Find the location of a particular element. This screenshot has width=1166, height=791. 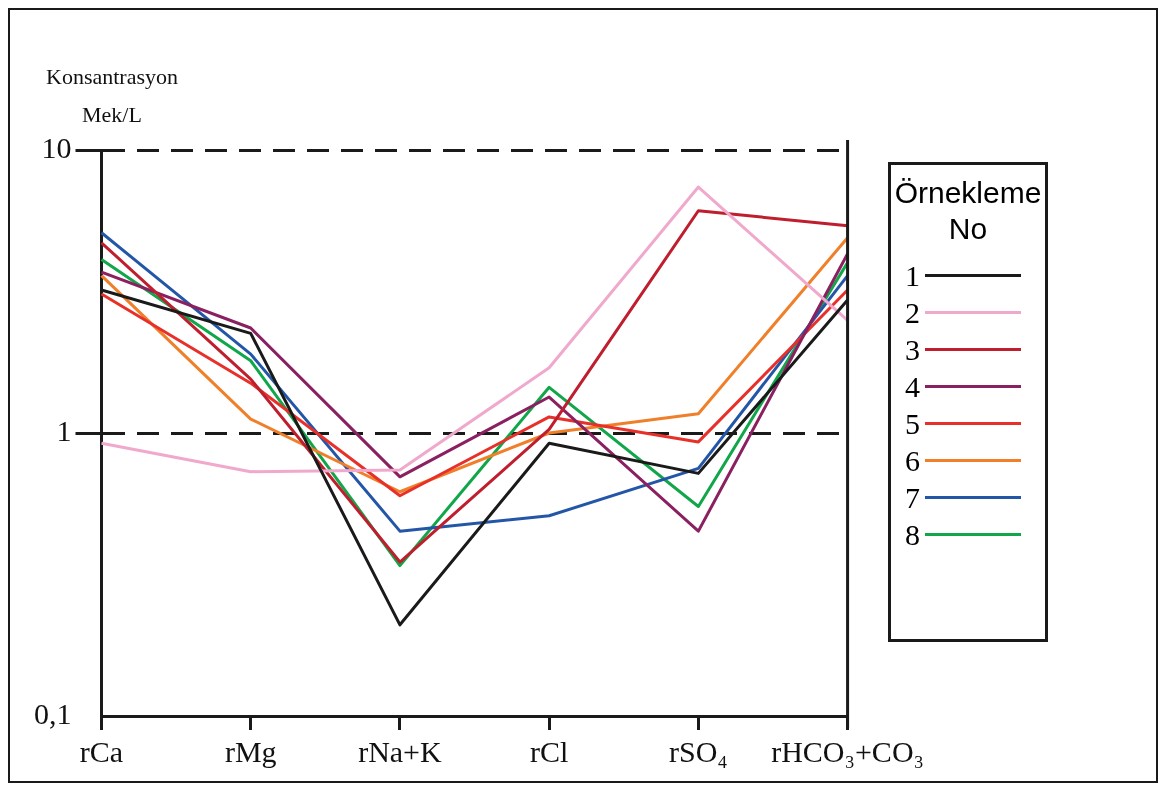

legend-label: 8 is located at coordinates (913, 534).